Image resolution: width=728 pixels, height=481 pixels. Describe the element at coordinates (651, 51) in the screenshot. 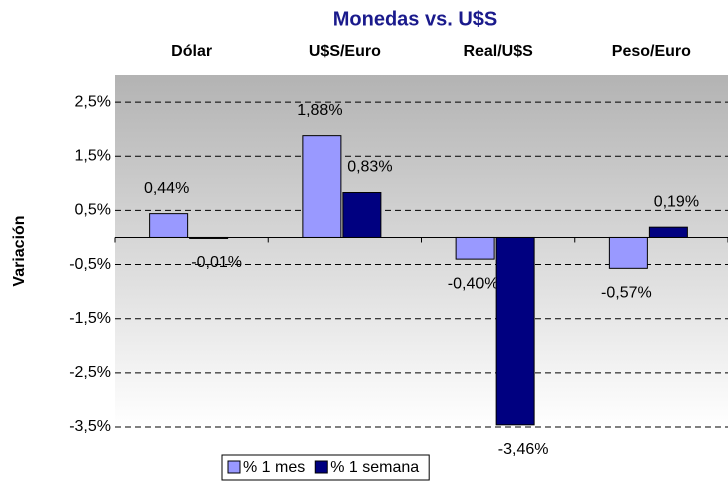

I see `category-label: Peso/Euro` at that location.